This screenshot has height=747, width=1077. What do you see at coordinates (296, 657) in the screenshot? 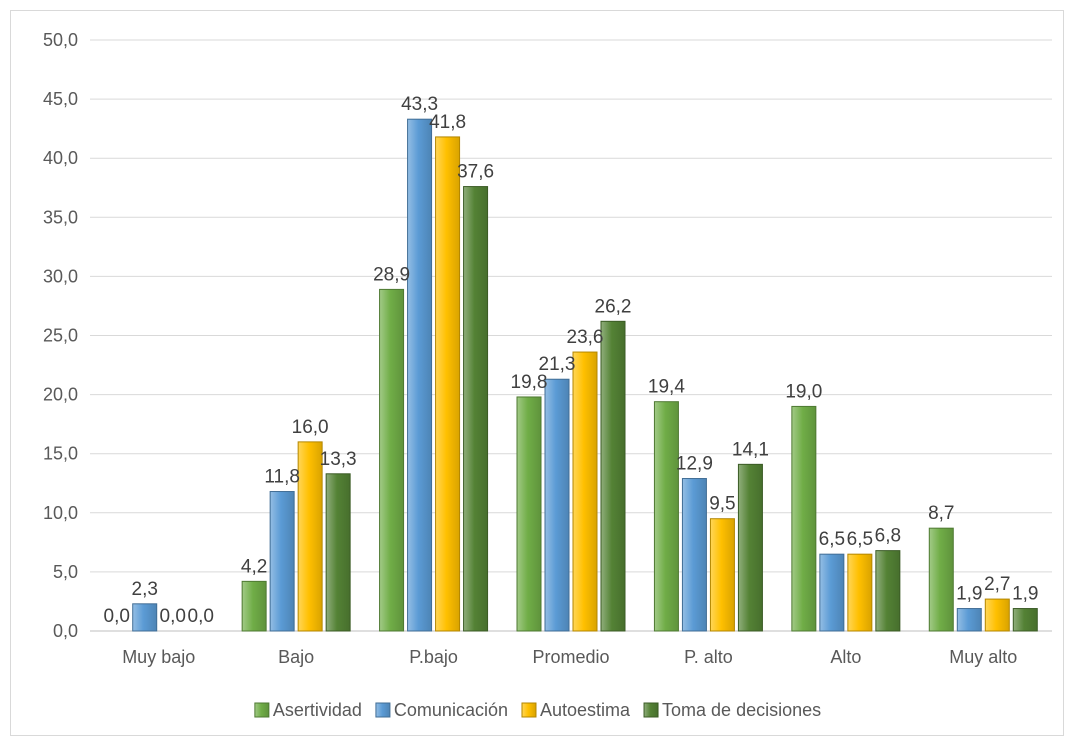
I see `x-tick-label: Bajo` at bounding box center [296, 657].